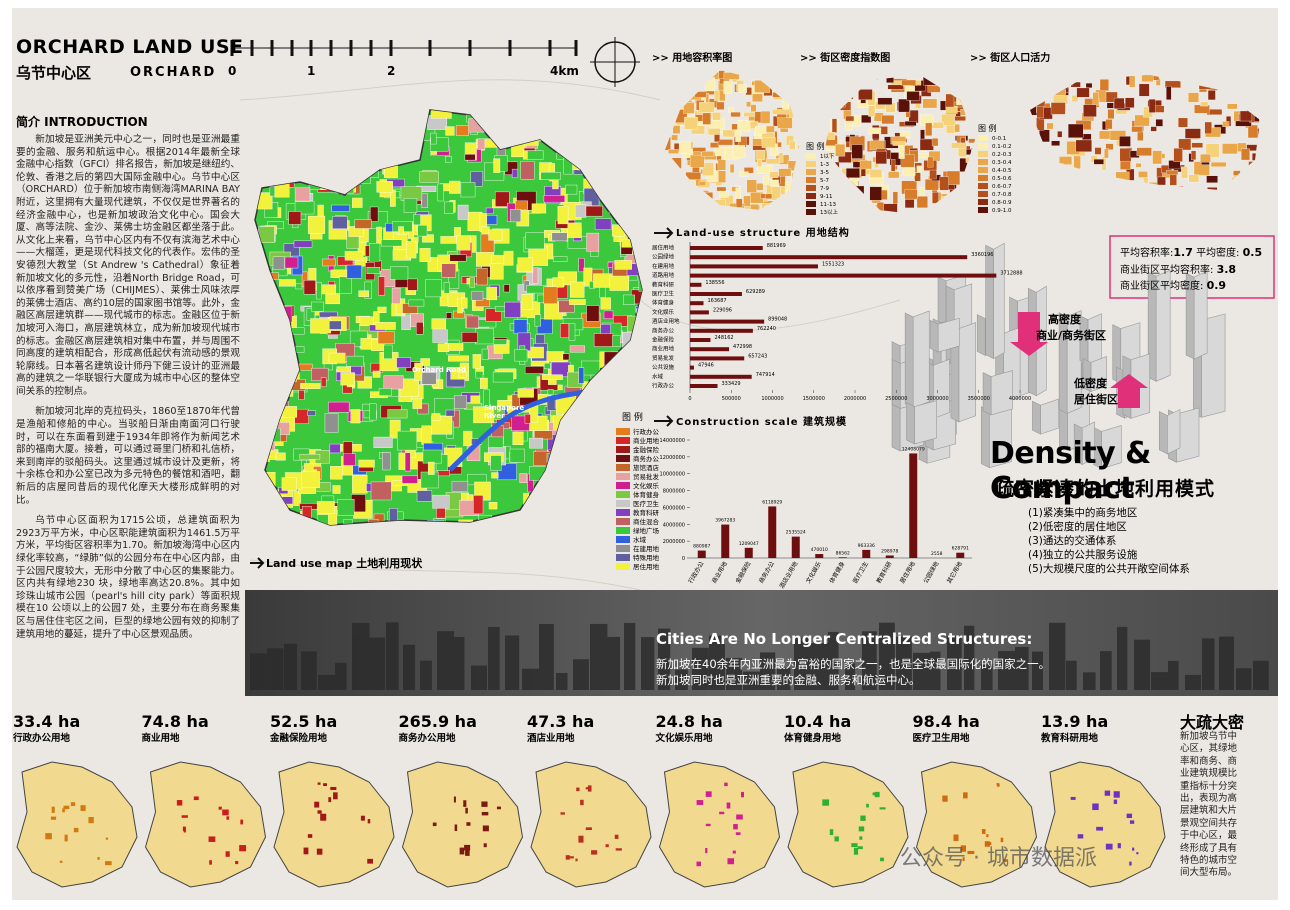 The image size is (1290, 910). What do you see at coordinates (766, 329) in the screenshot?
I see `value-label: 762240` at bounding box center [766, 329].